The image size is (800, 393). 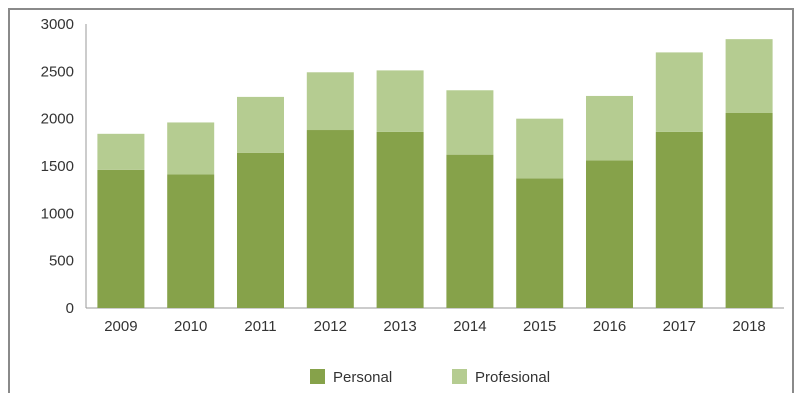 What do you see at coordinates (260, 326) in the screenshot?
I see `x-tick-label: 2011` at bounding box center [260, 326].